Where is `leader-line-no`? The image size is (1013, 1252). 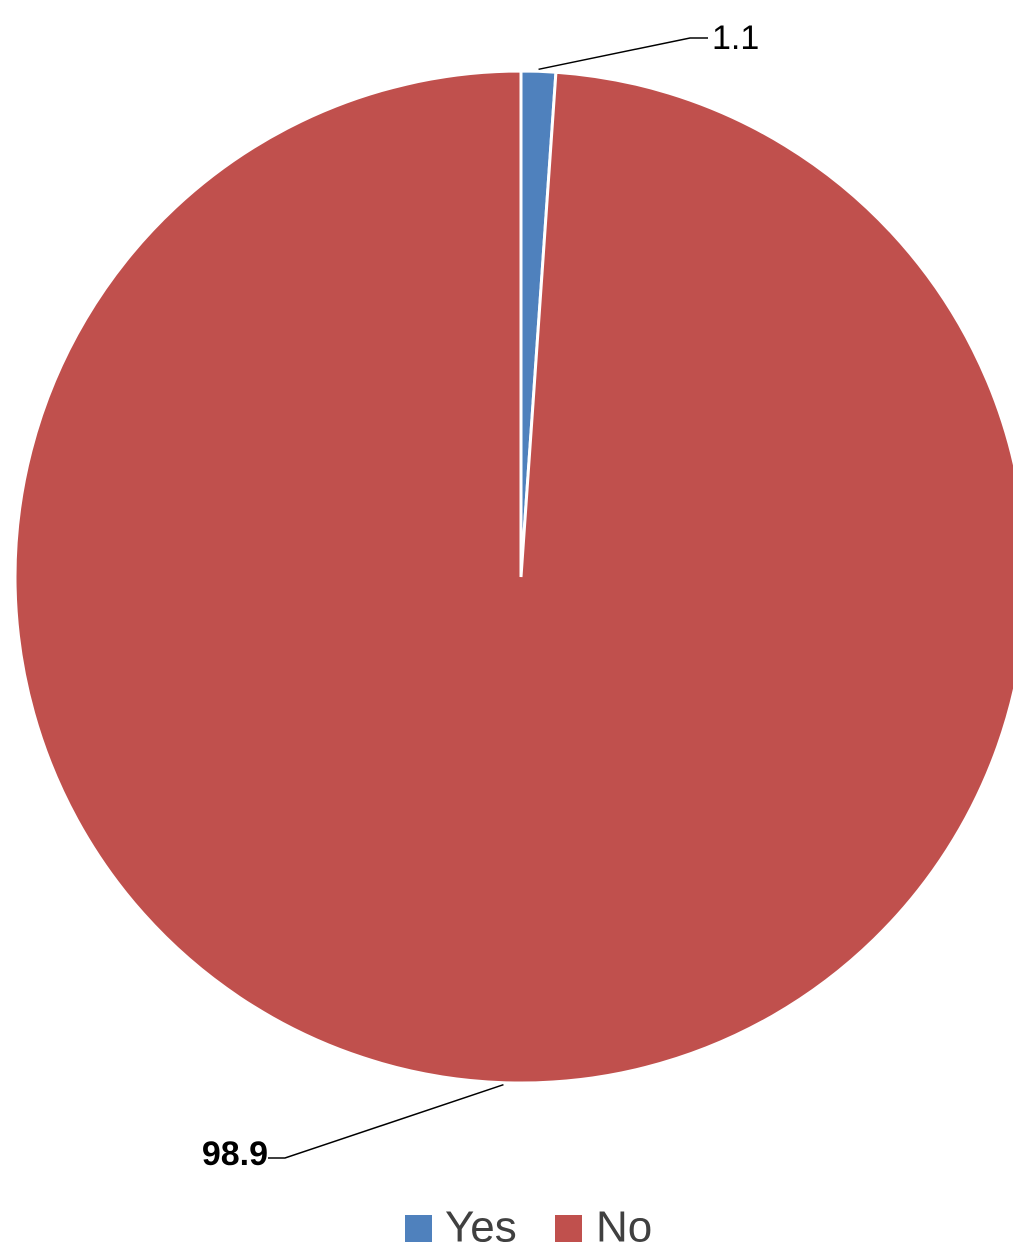 leader-line-no is located at coordinates (386, 1121).